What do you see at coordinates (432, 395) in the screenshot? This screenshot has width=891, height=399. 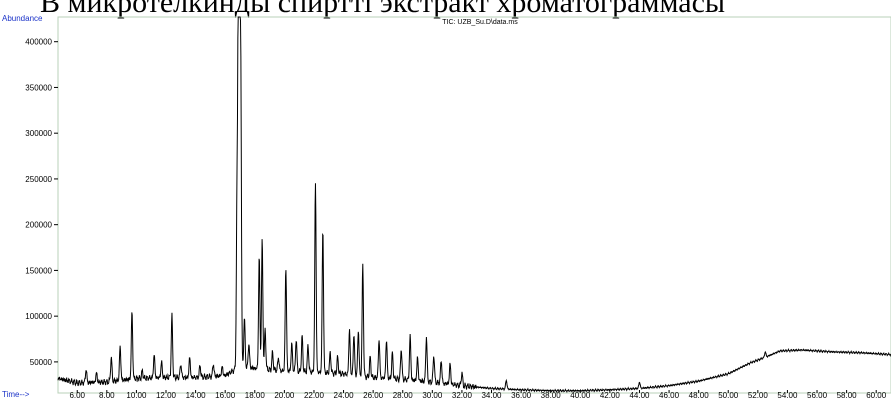 I see `x-tick-label: 30.00` at bounding box center [432, 395].